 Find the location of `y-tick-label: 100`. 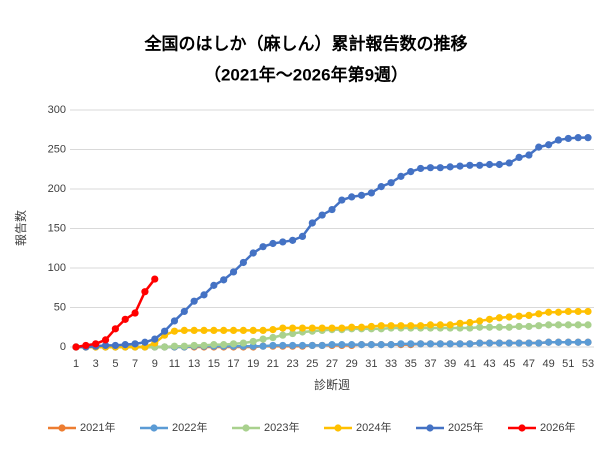

y-tick-label: 100 is located at coordinates (57, 268).